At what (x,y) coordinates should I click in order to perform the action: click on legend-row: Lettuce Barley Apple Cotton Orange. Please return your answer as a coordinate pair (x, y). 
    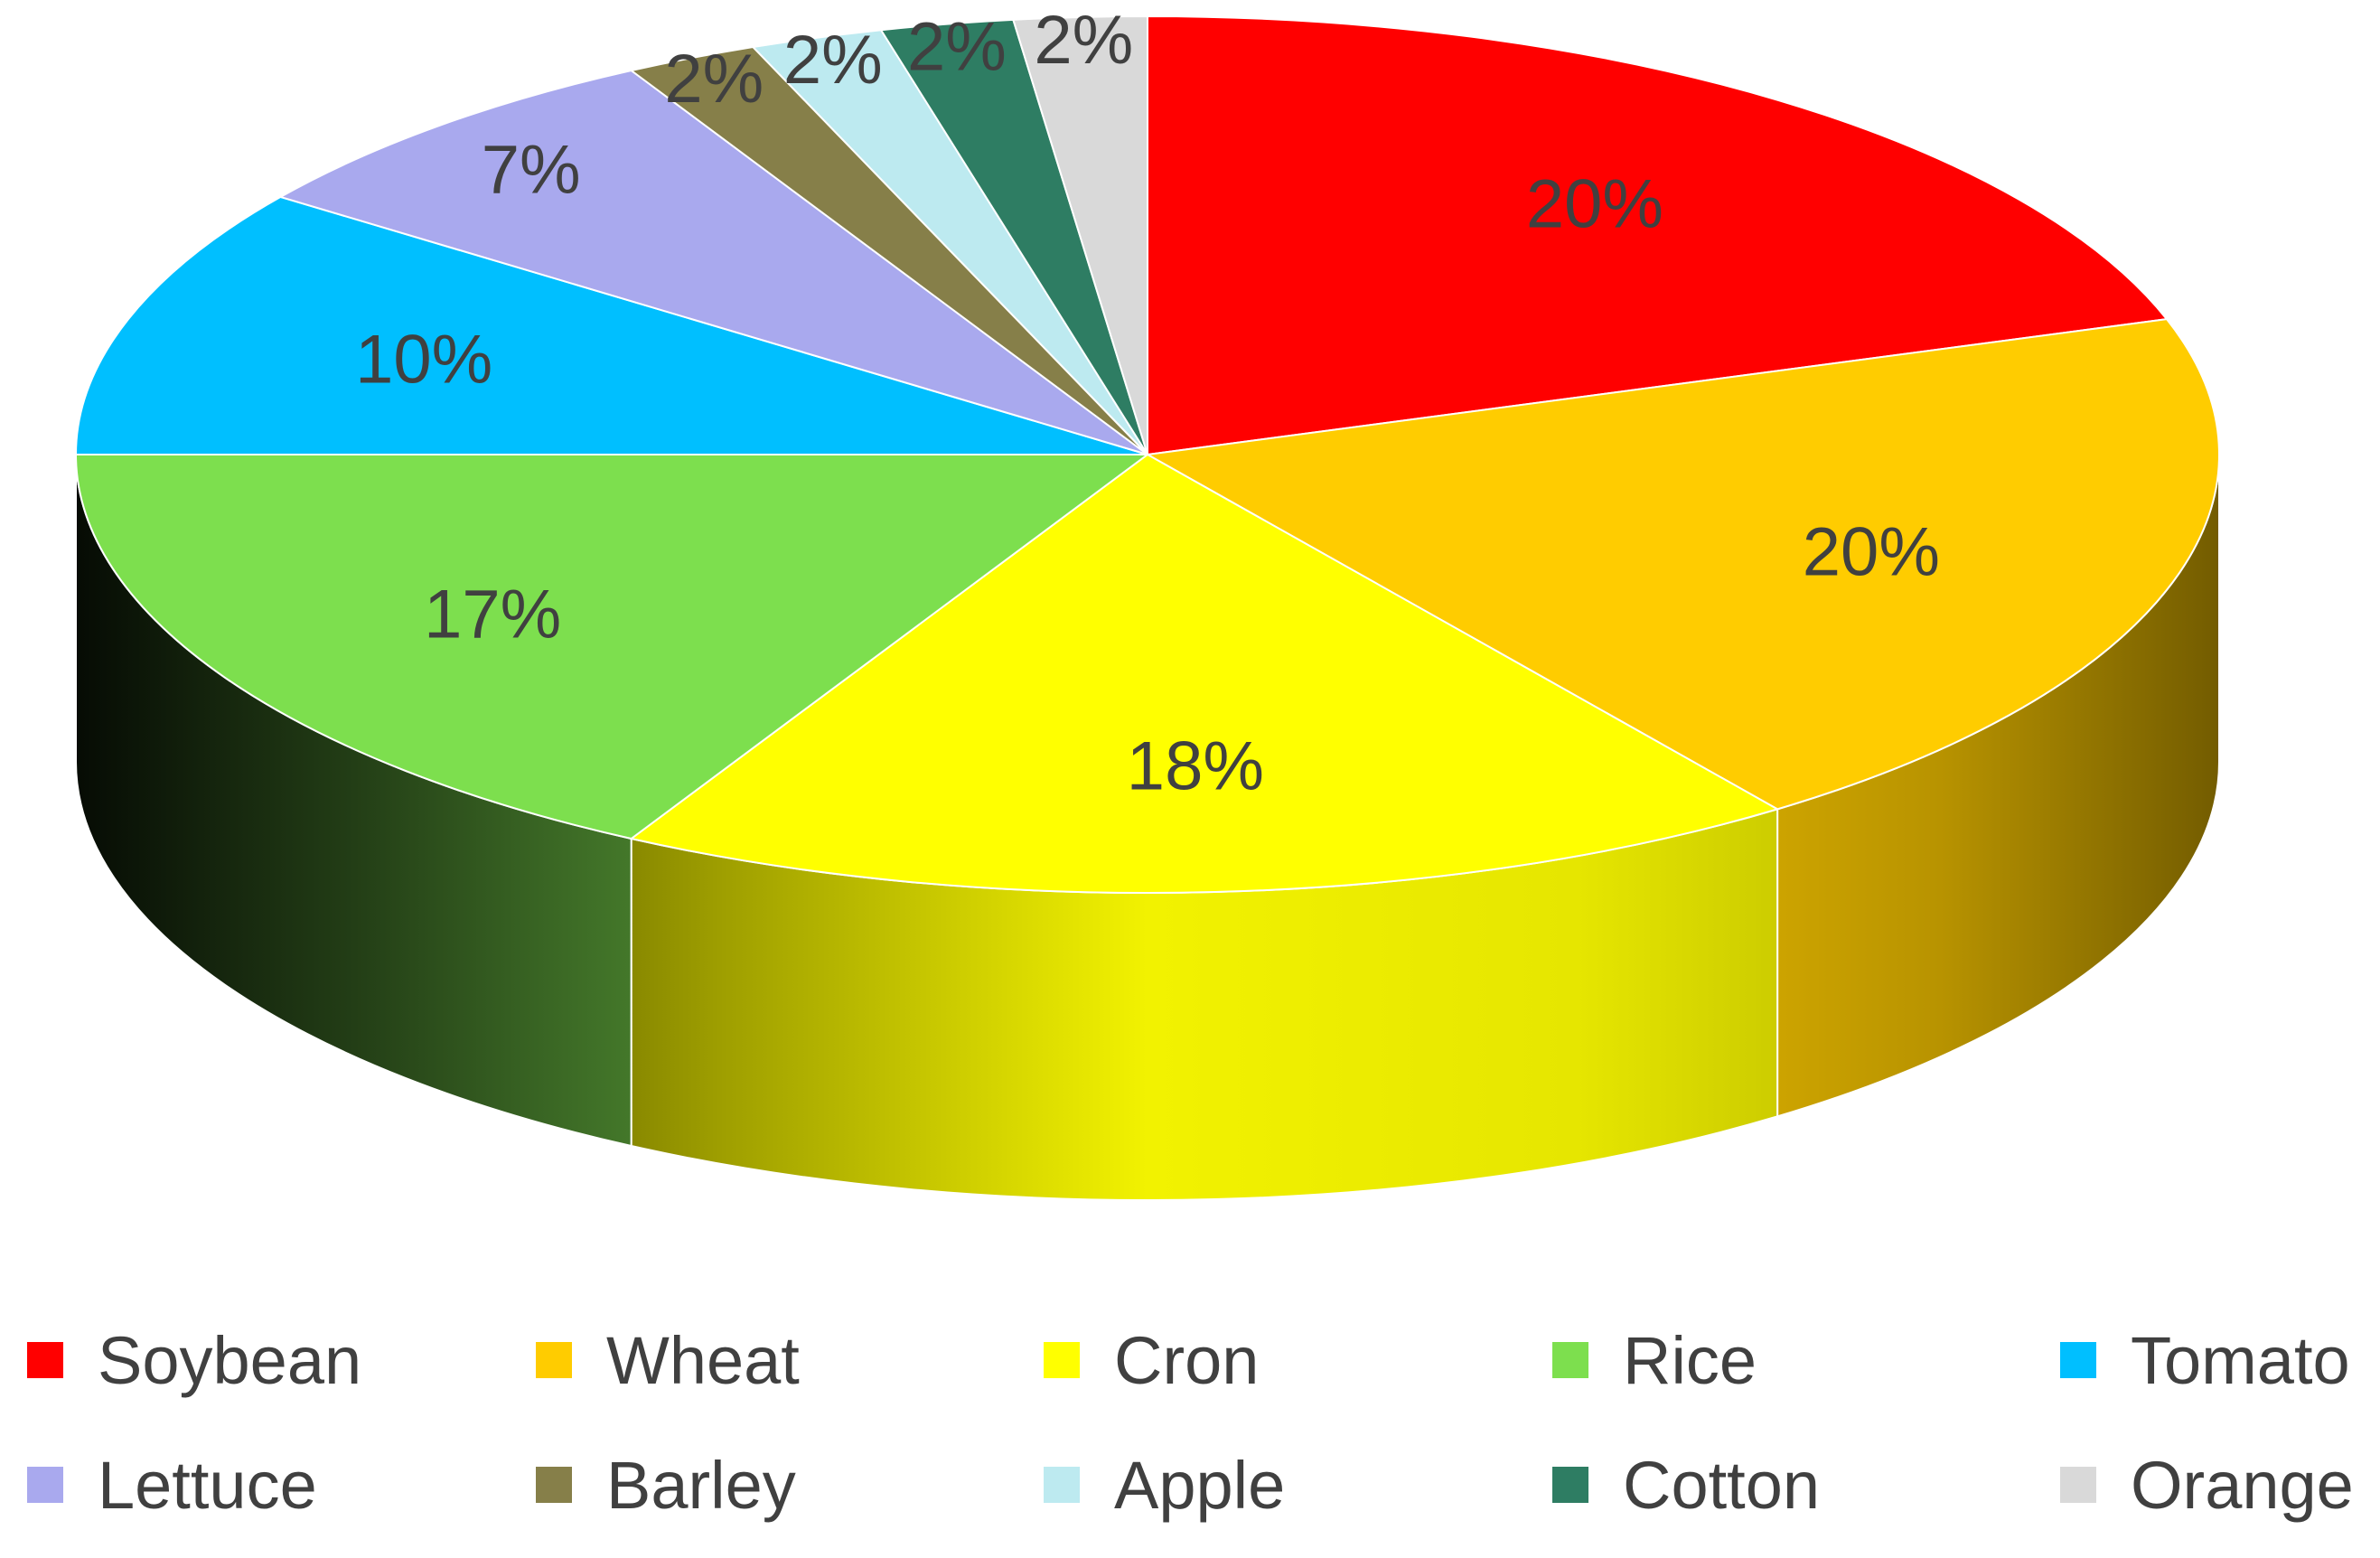
    Looking at the image, I should click on (1190, 1485).